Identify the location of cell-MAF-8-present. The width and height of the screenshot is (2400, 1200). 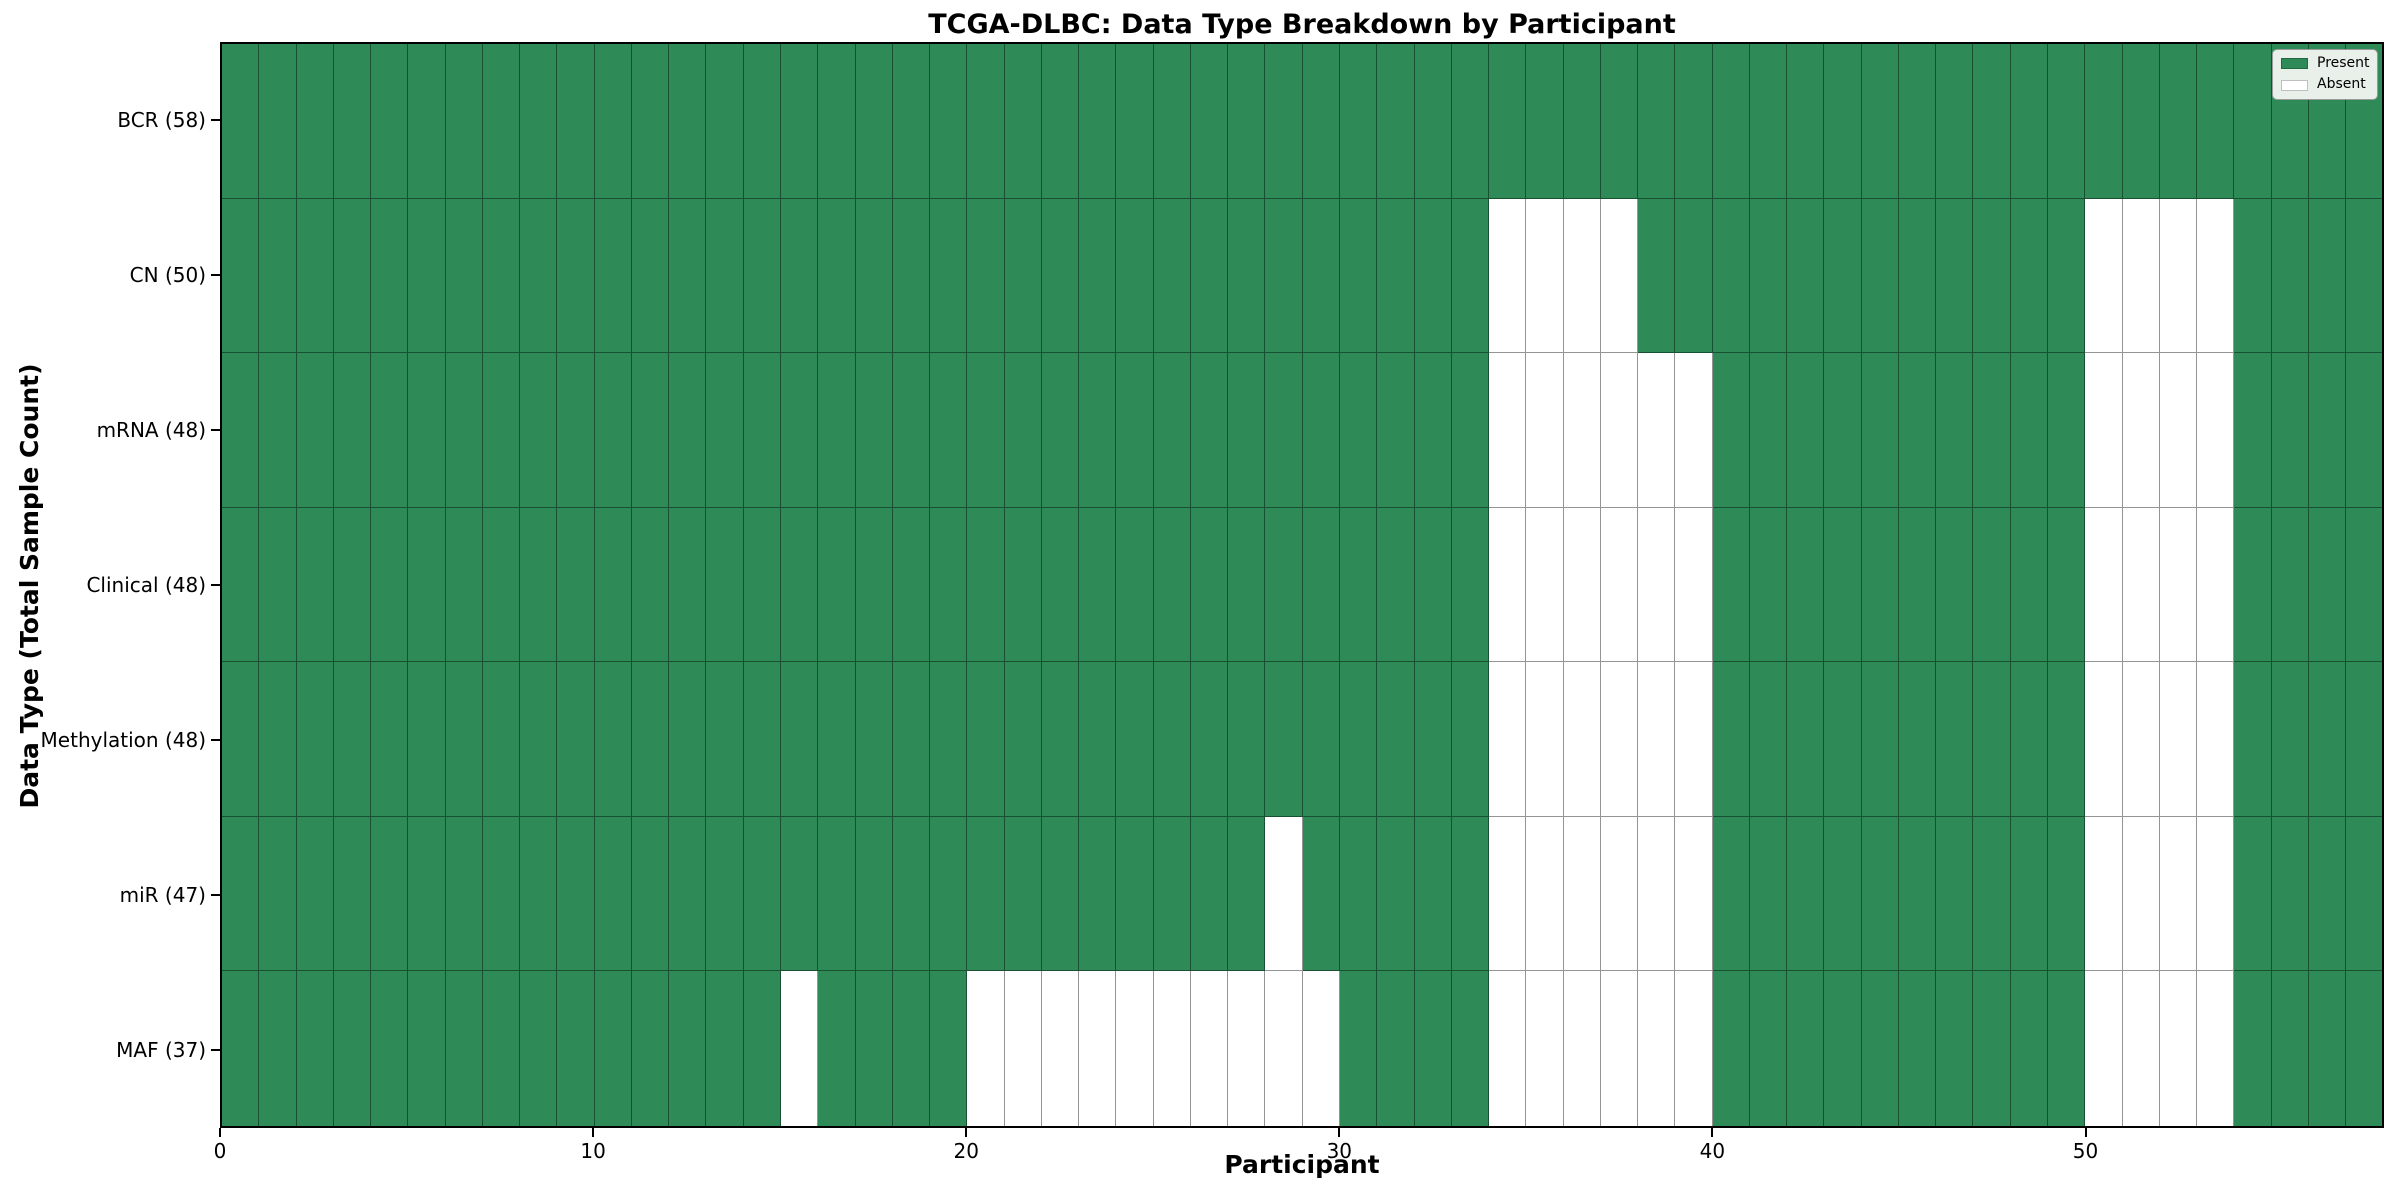
(539, 1049).